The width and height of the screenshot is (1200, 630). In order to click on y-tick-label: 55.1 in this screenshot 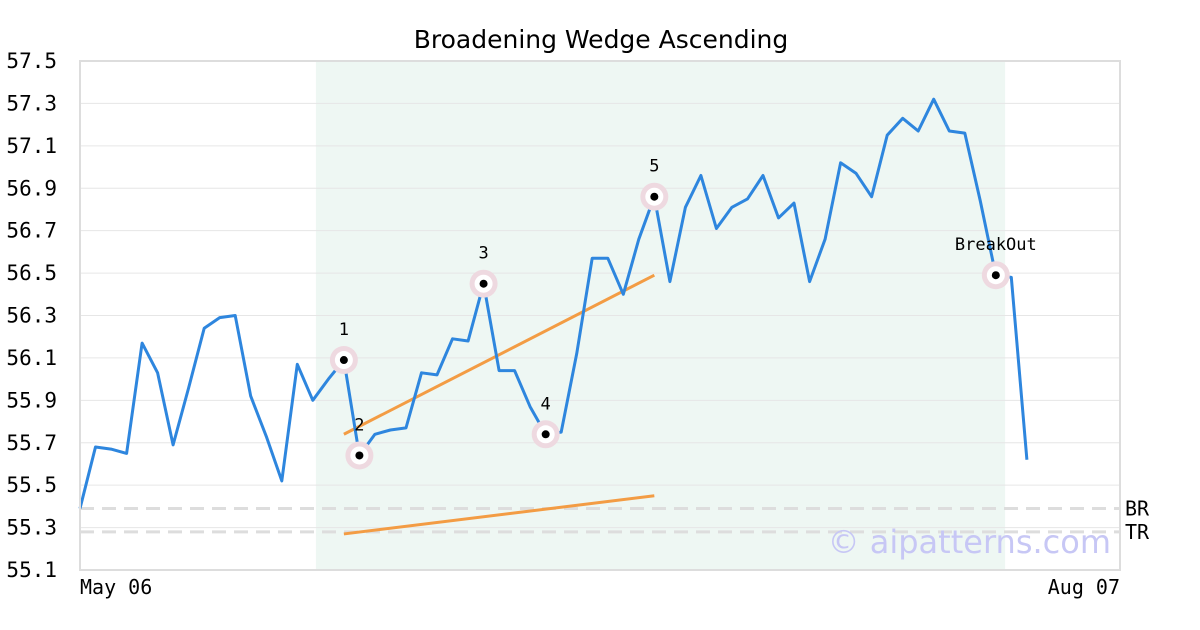, I will do `click(31, 570)`.